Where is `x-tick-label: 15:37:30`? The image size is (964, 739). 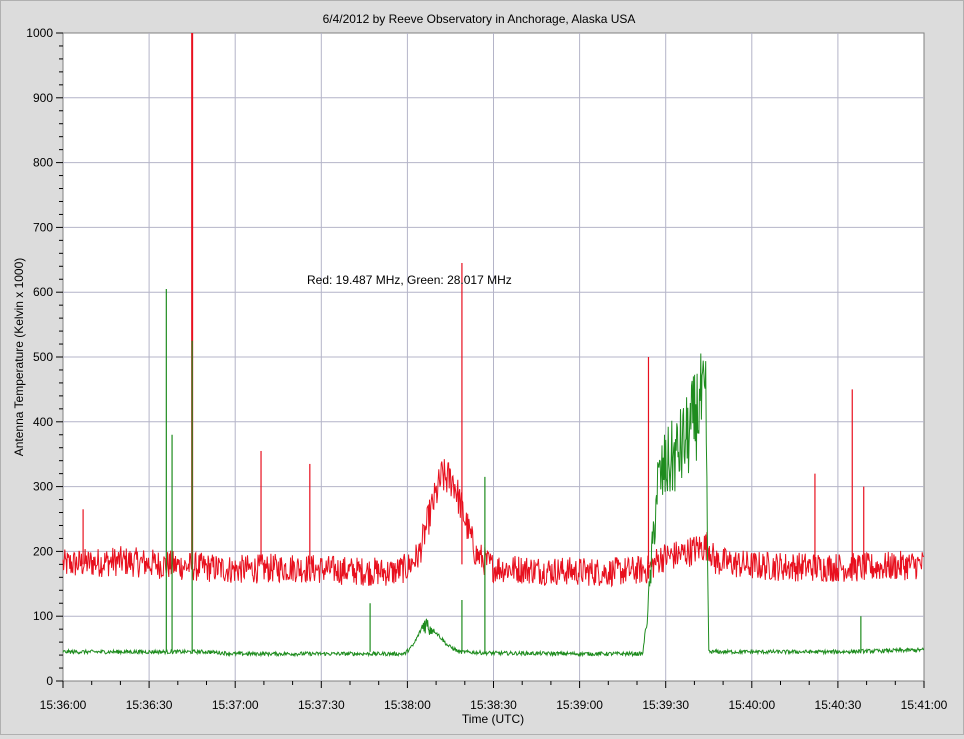 x-tick-label: 15:37:30 is located at coordinates (321, 705).